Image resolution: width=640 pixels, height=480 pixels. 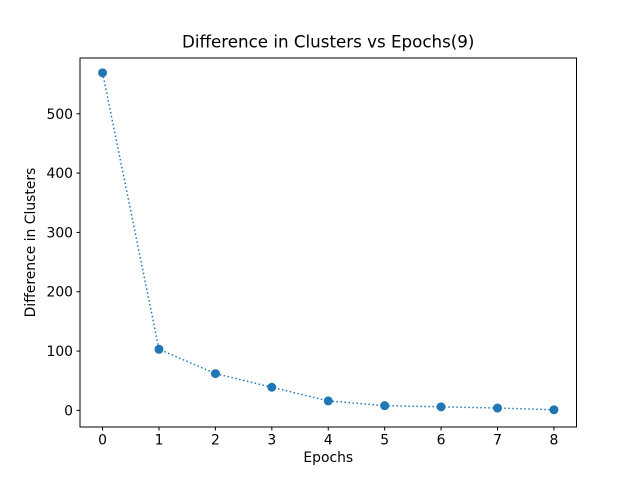 What do you see at coordinates (59, 115) in the screenshot?
I see `y-tick-label: 500` at bounding box center [59, 115].